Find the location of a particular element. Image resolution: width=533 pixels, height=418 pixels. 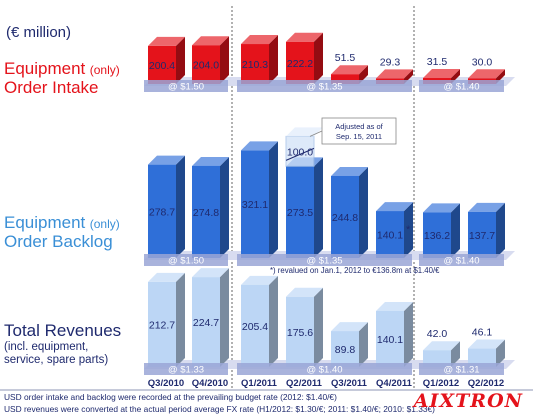

x-tick-label-1: Q4/2010 is located at coordinates (210, 383).